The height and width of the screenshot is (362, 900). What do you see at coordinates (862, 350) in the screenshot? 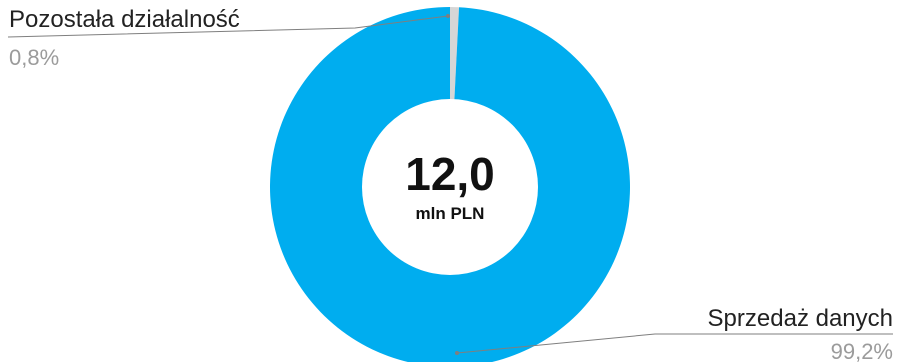
I see `slice-percent-sprzedaz: 99,2%` at bounding box center [862, 350].